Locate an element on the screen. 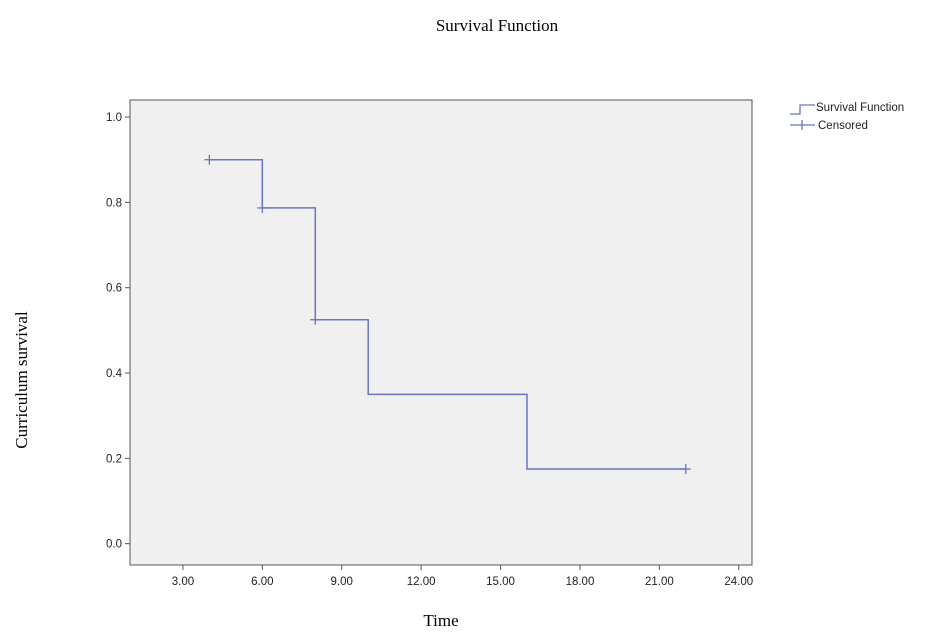  x-tick-label: 21.00 is located at coordinates (659, 582).